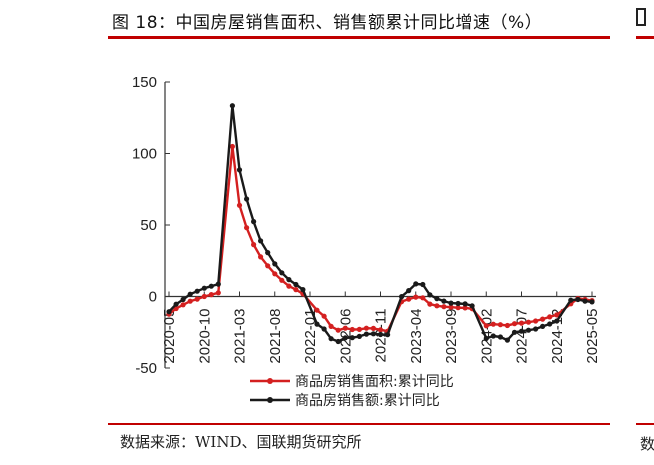 The width and height of the screenshot is (654, 465). Describe the element at coordinates (647, 444) in the screenshot. I see `adjacent-source-fragment: 数` at that location.